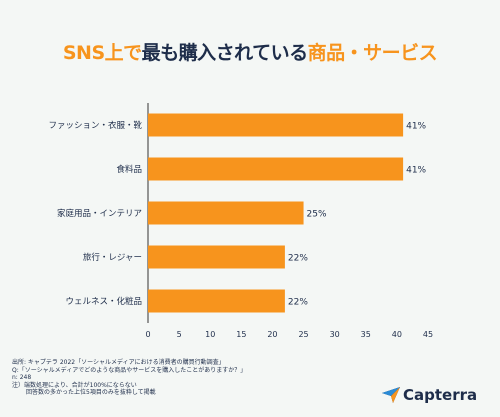  Describe the element at coordinates (303, 334) in the screenshot. I see `x-tick-label: 25` at that location.